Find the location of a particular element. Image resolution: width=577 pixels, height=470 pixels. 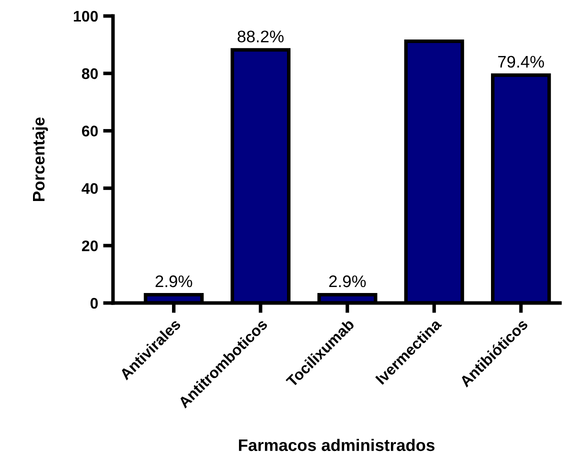

y-axis-title: Porcentaje is located at coordinates (40, 159).